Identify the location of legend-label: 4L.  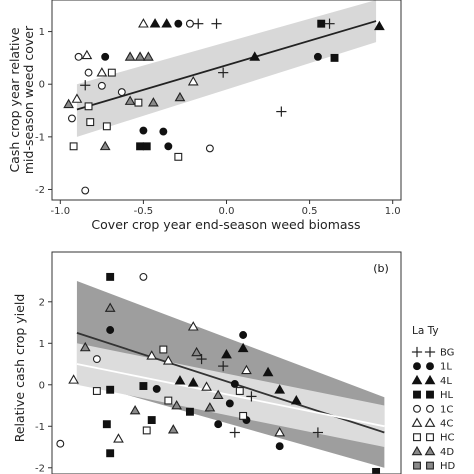
(446, 381).